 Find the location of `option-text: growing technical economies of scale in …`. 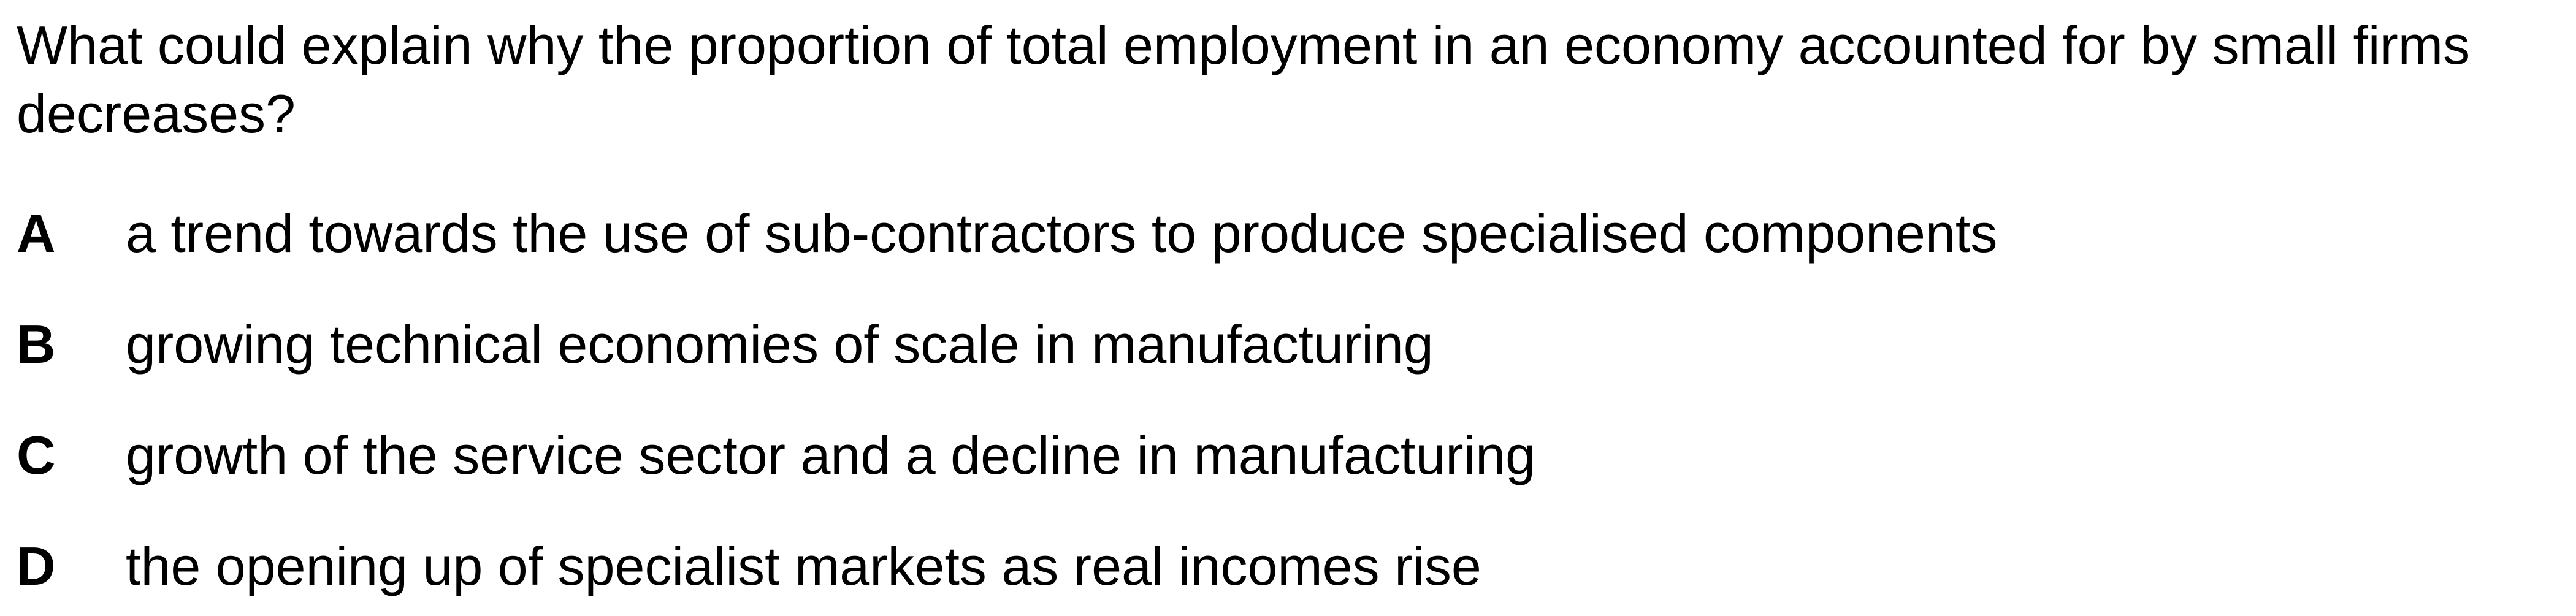

option-text: growing technical economies of scale in … is located at coordinates (780, 344).